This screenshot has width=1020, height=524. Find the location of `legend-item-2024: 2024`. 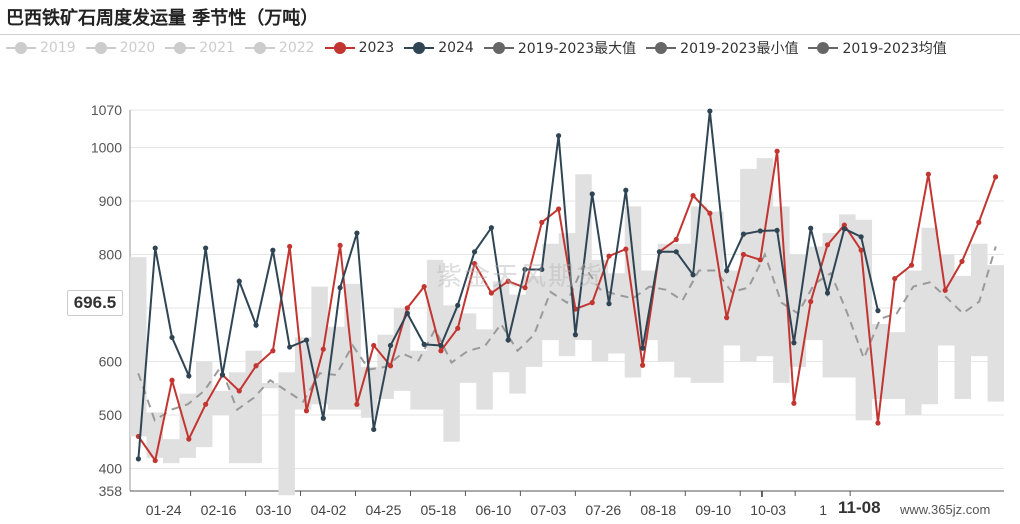

legend-item-2024: 2024 is located at coordinates (439, 48).